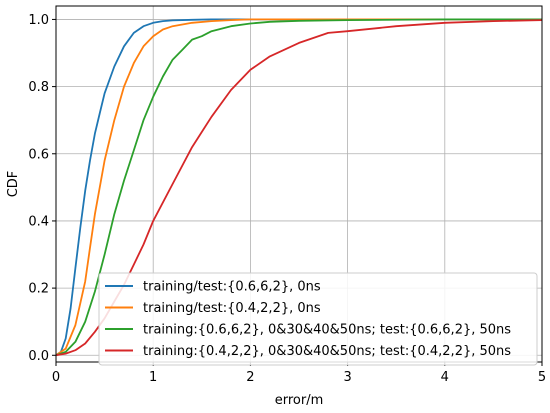 This screenshot has width=550, height=413. I want to click on x-axis-label: error/m, so click(299, 400).